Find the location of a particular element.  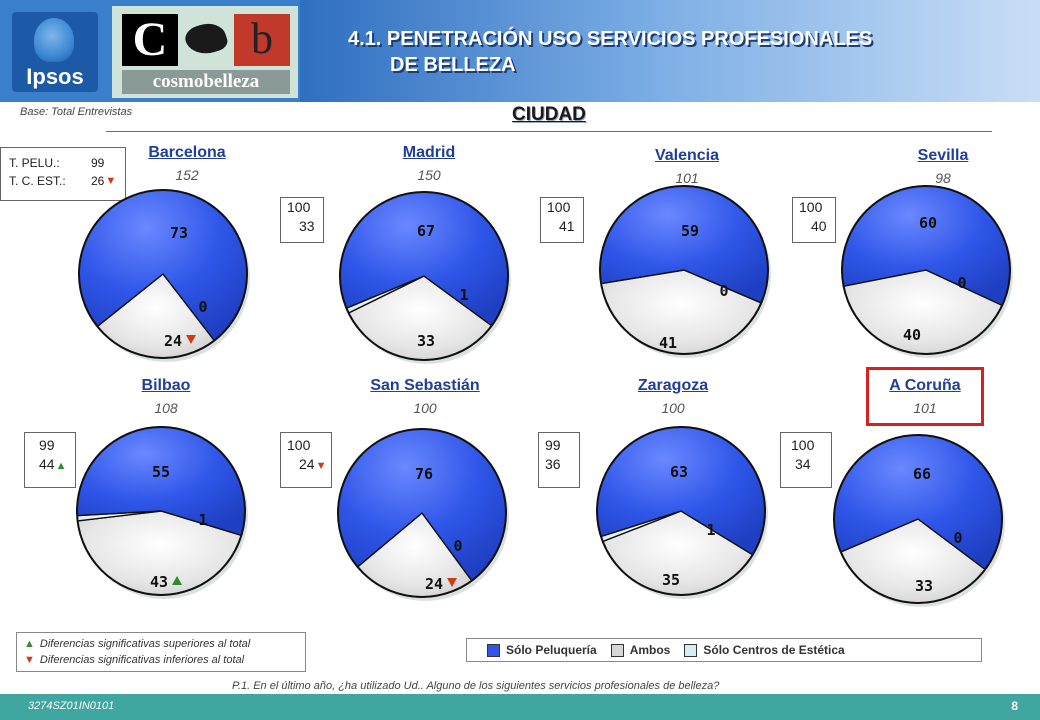

pie-value-label: 40 is located at coordinates (912, 335).